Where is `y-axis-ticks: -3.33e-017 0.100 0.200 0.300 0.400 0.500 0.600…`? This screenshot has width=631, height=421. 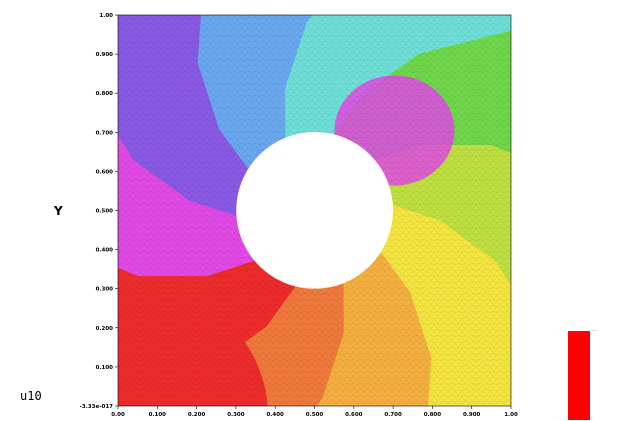
y-axis-ticks: -3.33e-017 0.100 0.200 0.300 0.400 0.500 0.600… is located at coordinates (99, 211).